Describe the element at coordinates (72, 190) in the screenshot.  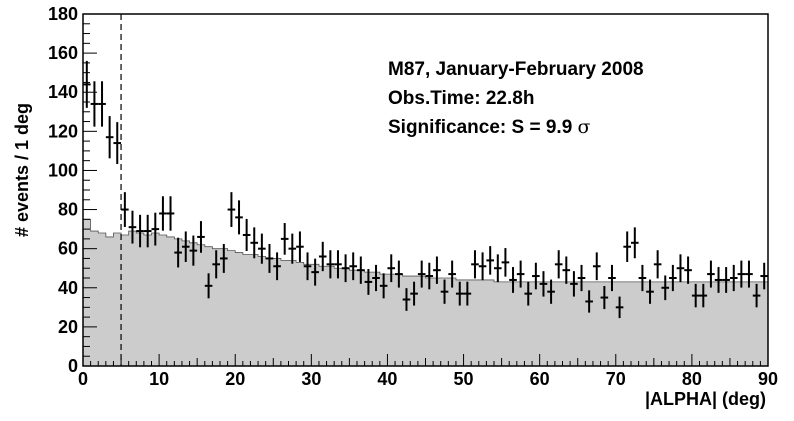
I see `y-axis: 0 20 40 60 80 100 120 140 160 180` at that location.